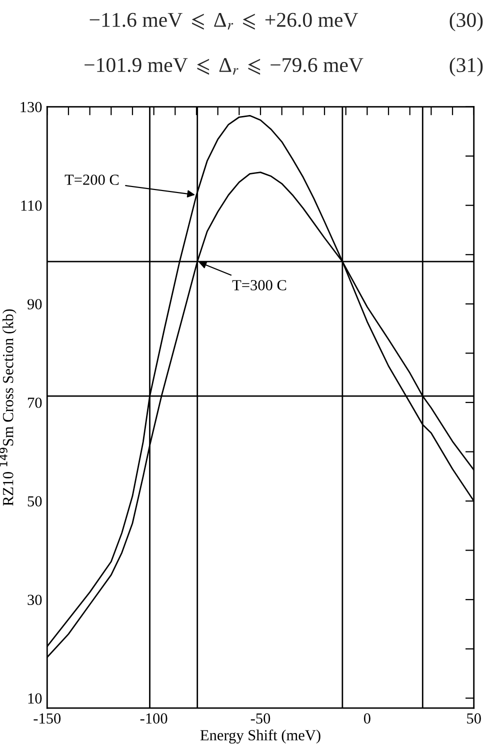 The width and height of the screenshot is (486, 752). Describe the element at coordinates (35, 501) in the screenshot. I see `y-tick-label: 50` at that location.